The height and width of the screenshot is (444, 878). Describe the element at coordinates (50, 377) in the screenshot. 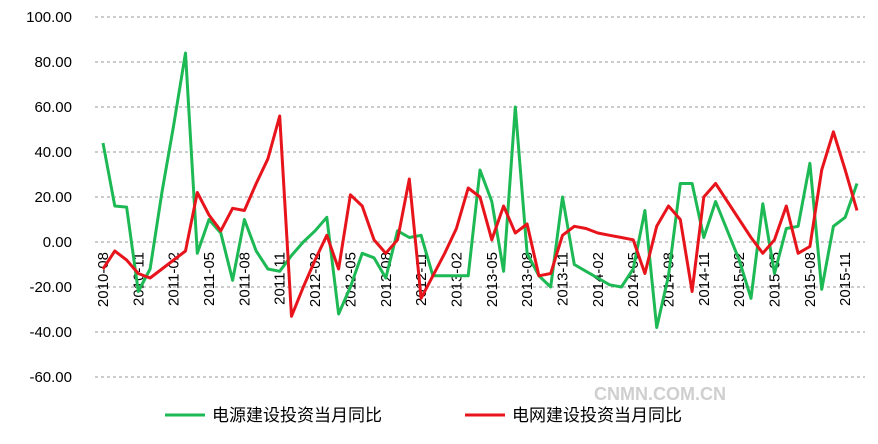

I see `y-tick-label: -60.00` at that location.